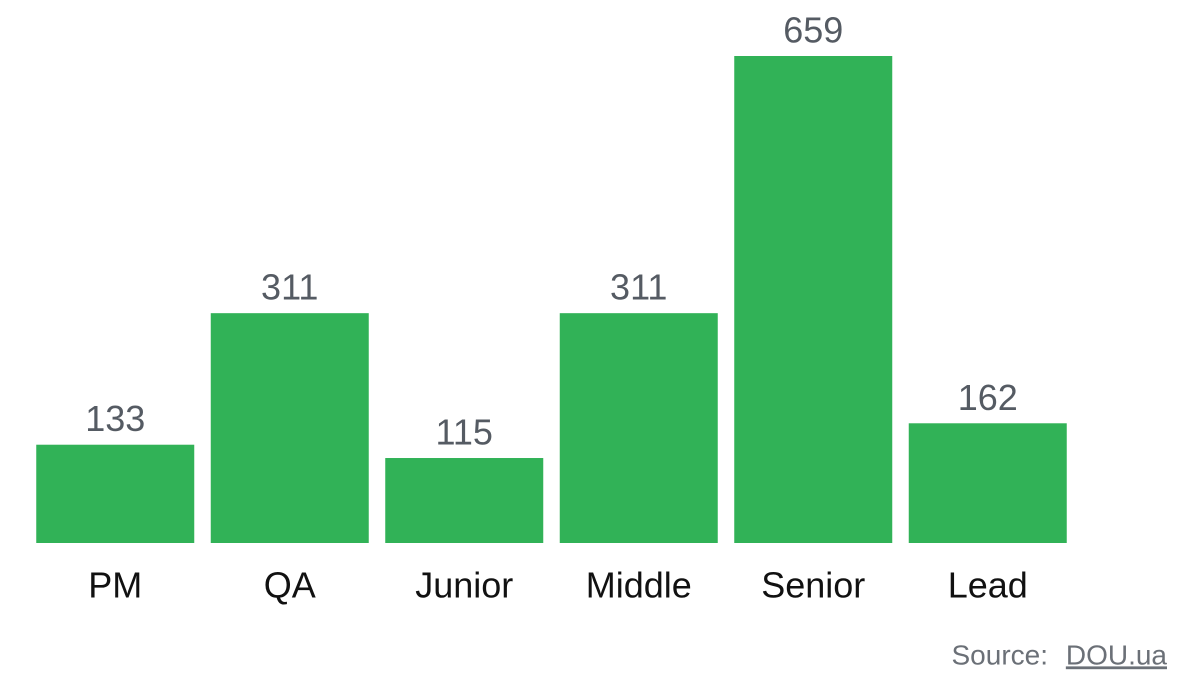 This screenshot has width=1202, height=692. What do you see at coordinates (1000, 654) in the screenshot?
I see `source-label: Source:` at bounding box center [1000, 654].